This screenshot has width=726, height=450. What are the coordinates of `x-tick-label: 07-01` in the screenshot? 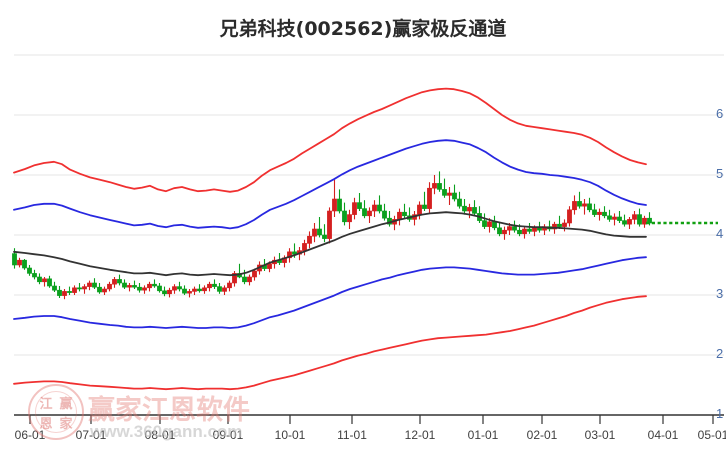 It's located at (91, 435).